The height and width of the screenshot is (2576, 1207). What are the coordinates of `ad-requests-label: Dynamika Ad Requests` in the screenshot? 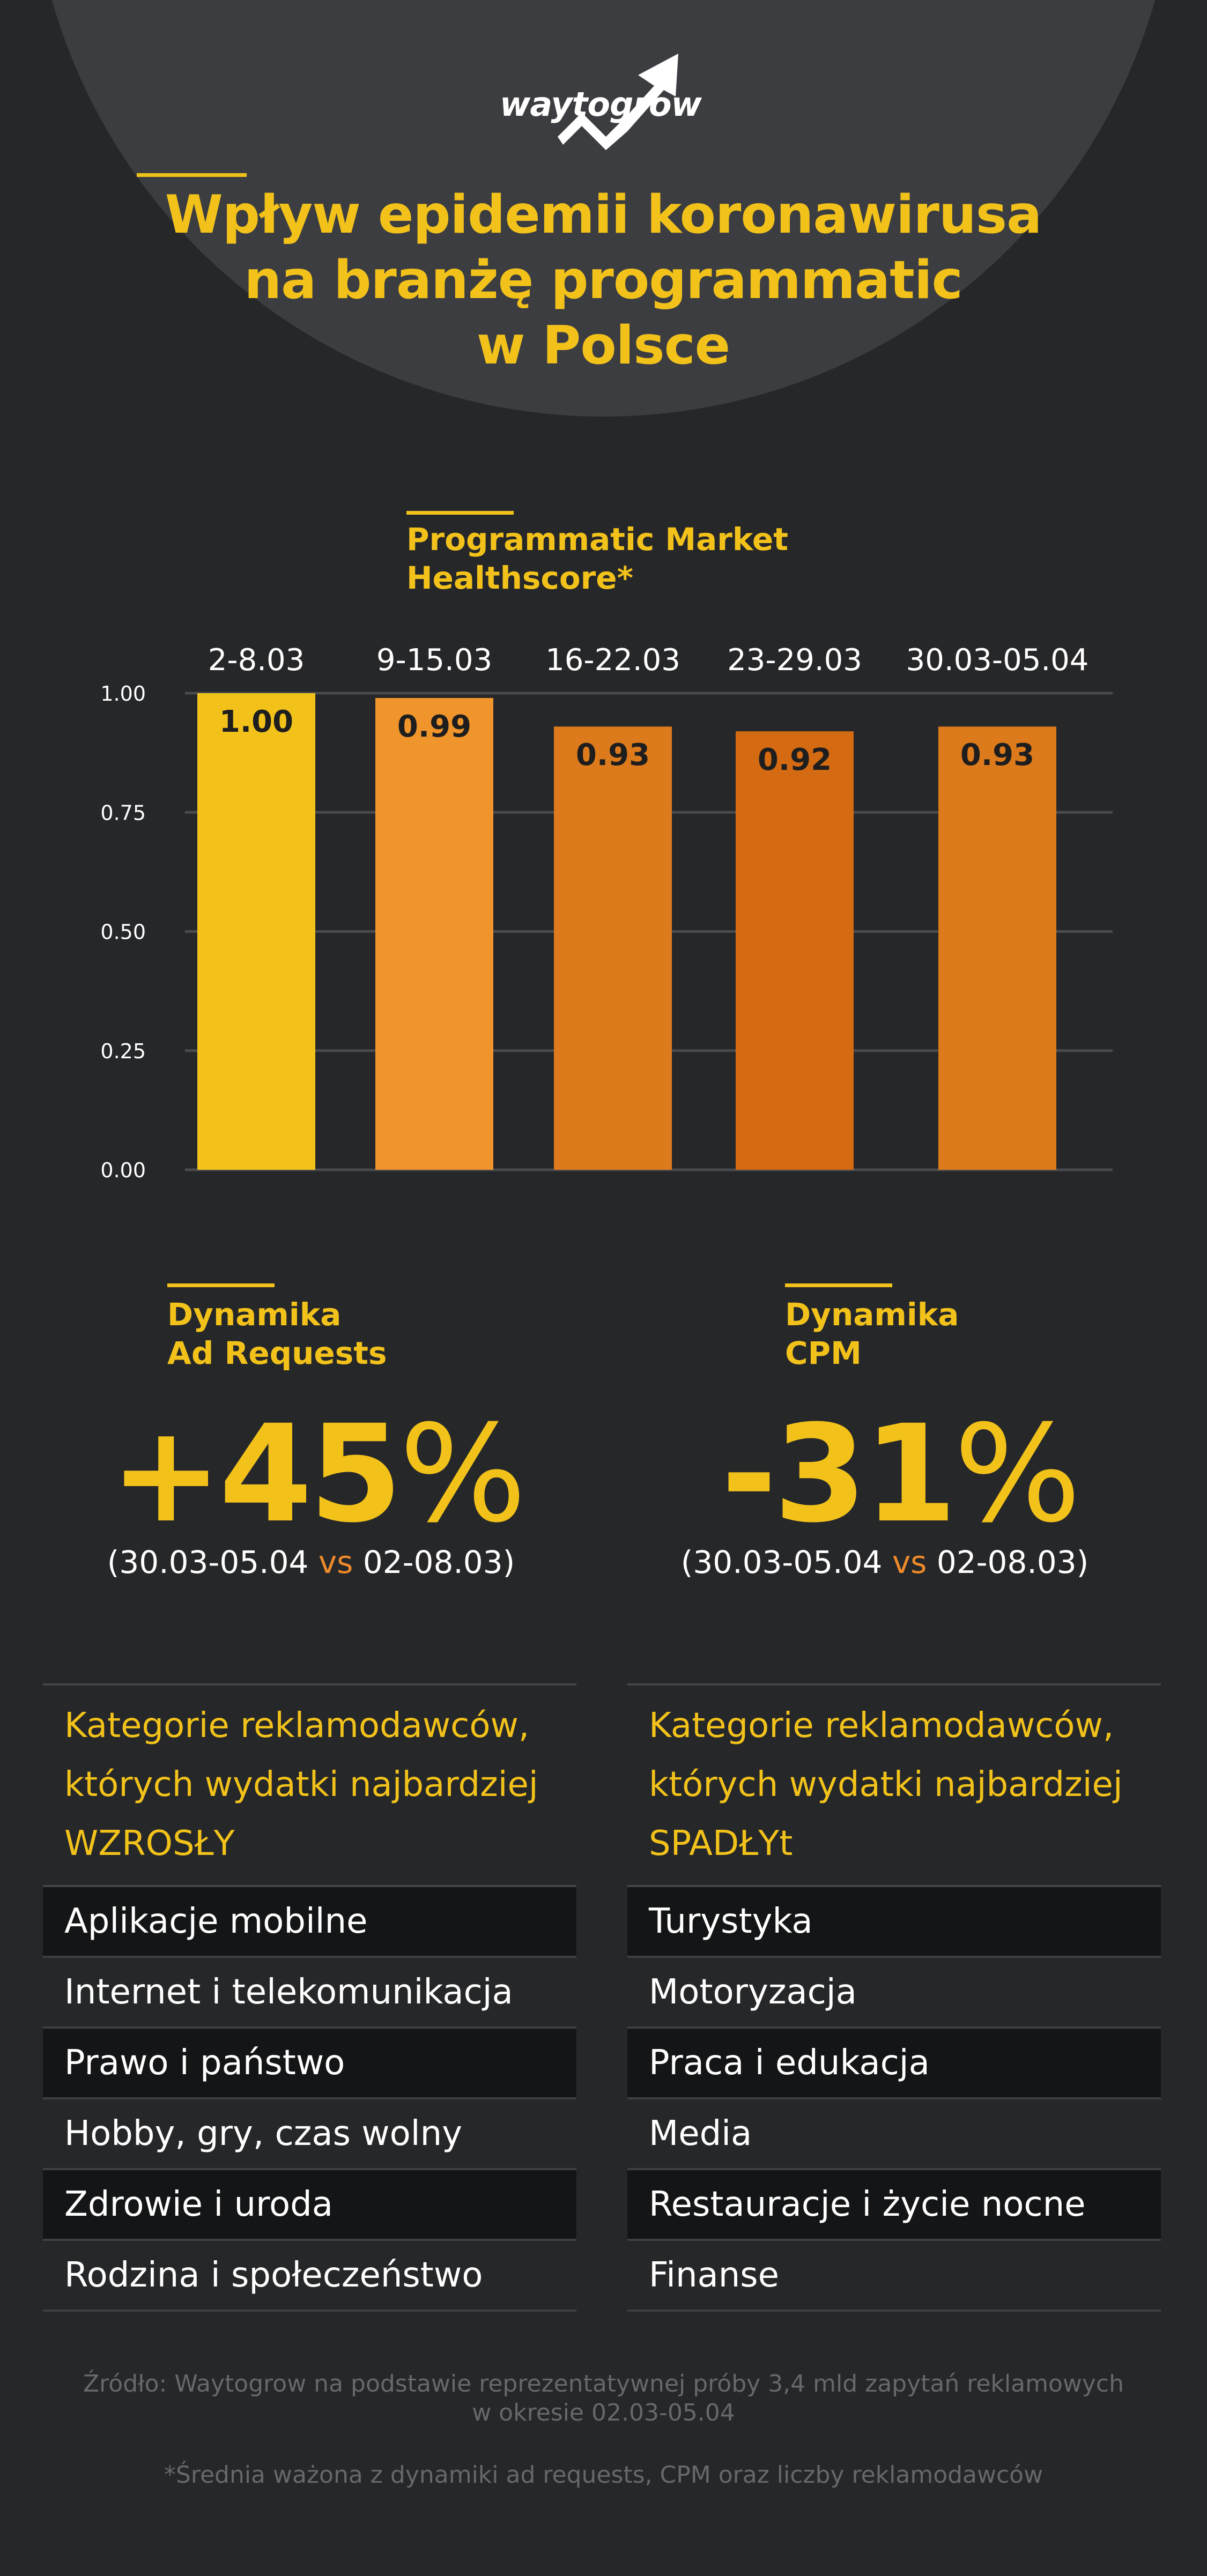 It's located at (277, 1333).